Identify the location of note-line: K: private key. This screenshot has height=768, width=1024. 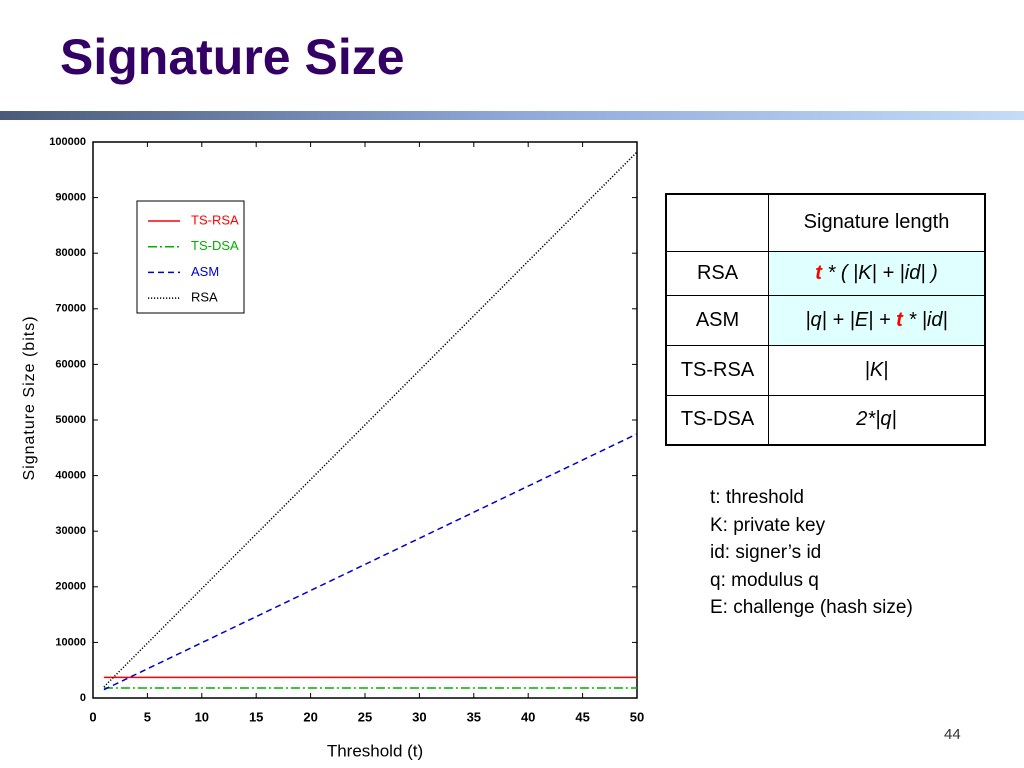
(768, 525).